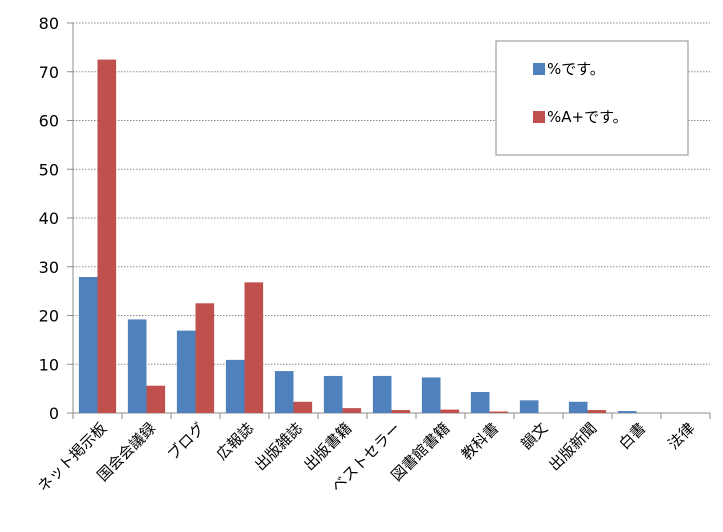 The image size is (723, 532). What do you see at coordinates (72, 457) in the screenshot?
I see `x-tick-label: ネット掲示板` at bounding box center [72, 457].